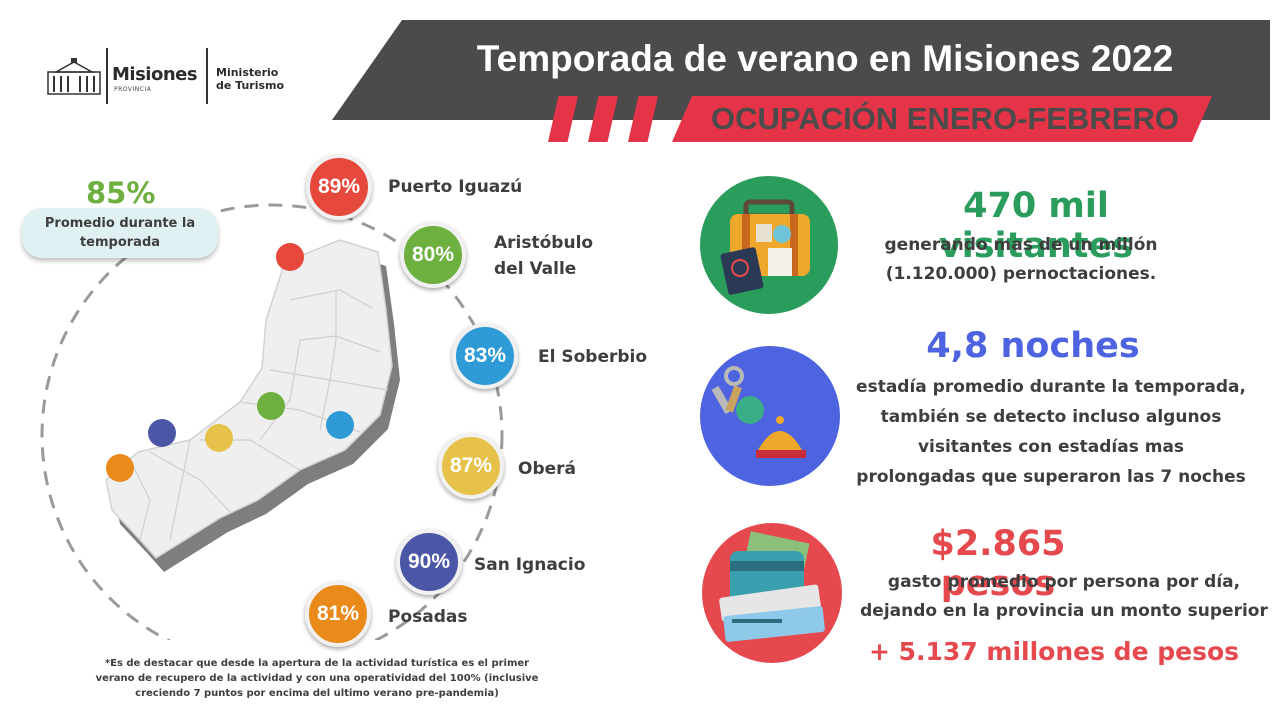 This screenshot has width=1280, height=720. What do you see at coordinates (1051, 447) in the screenshot?
I see `stat-line: visitantes con estadías mas` at bounding box center [1051, 447].